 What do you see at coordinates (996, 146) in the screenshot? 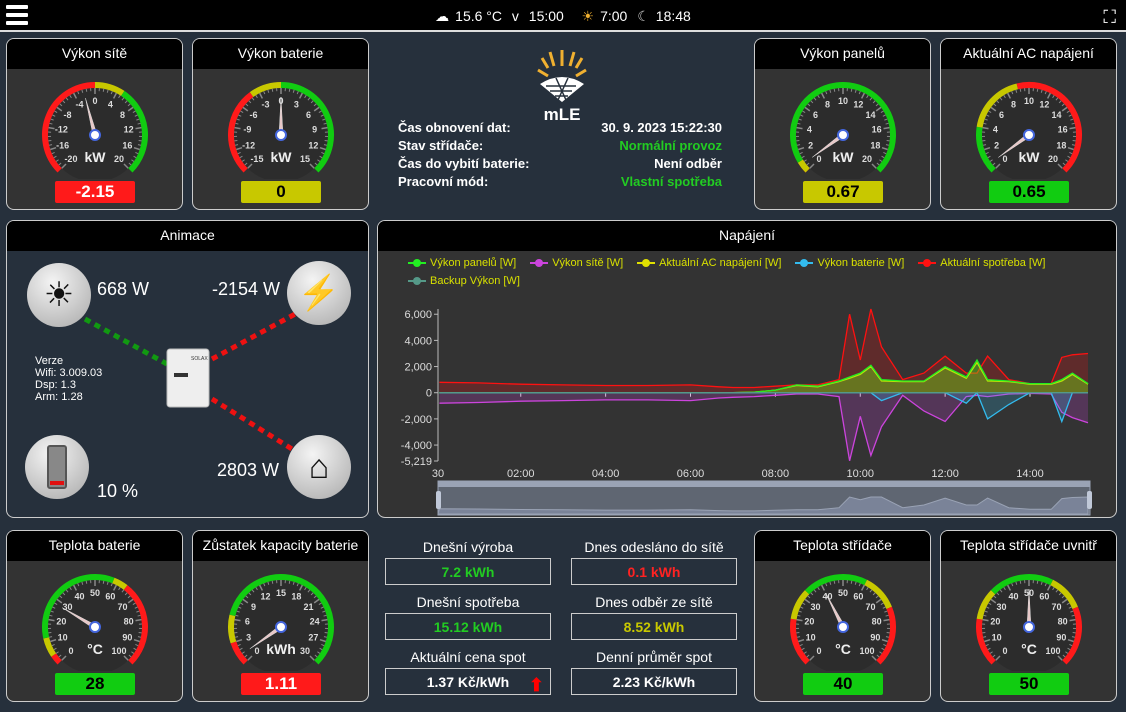
I see `gauge-tick-label: 2` at bounding box center [996, 146].